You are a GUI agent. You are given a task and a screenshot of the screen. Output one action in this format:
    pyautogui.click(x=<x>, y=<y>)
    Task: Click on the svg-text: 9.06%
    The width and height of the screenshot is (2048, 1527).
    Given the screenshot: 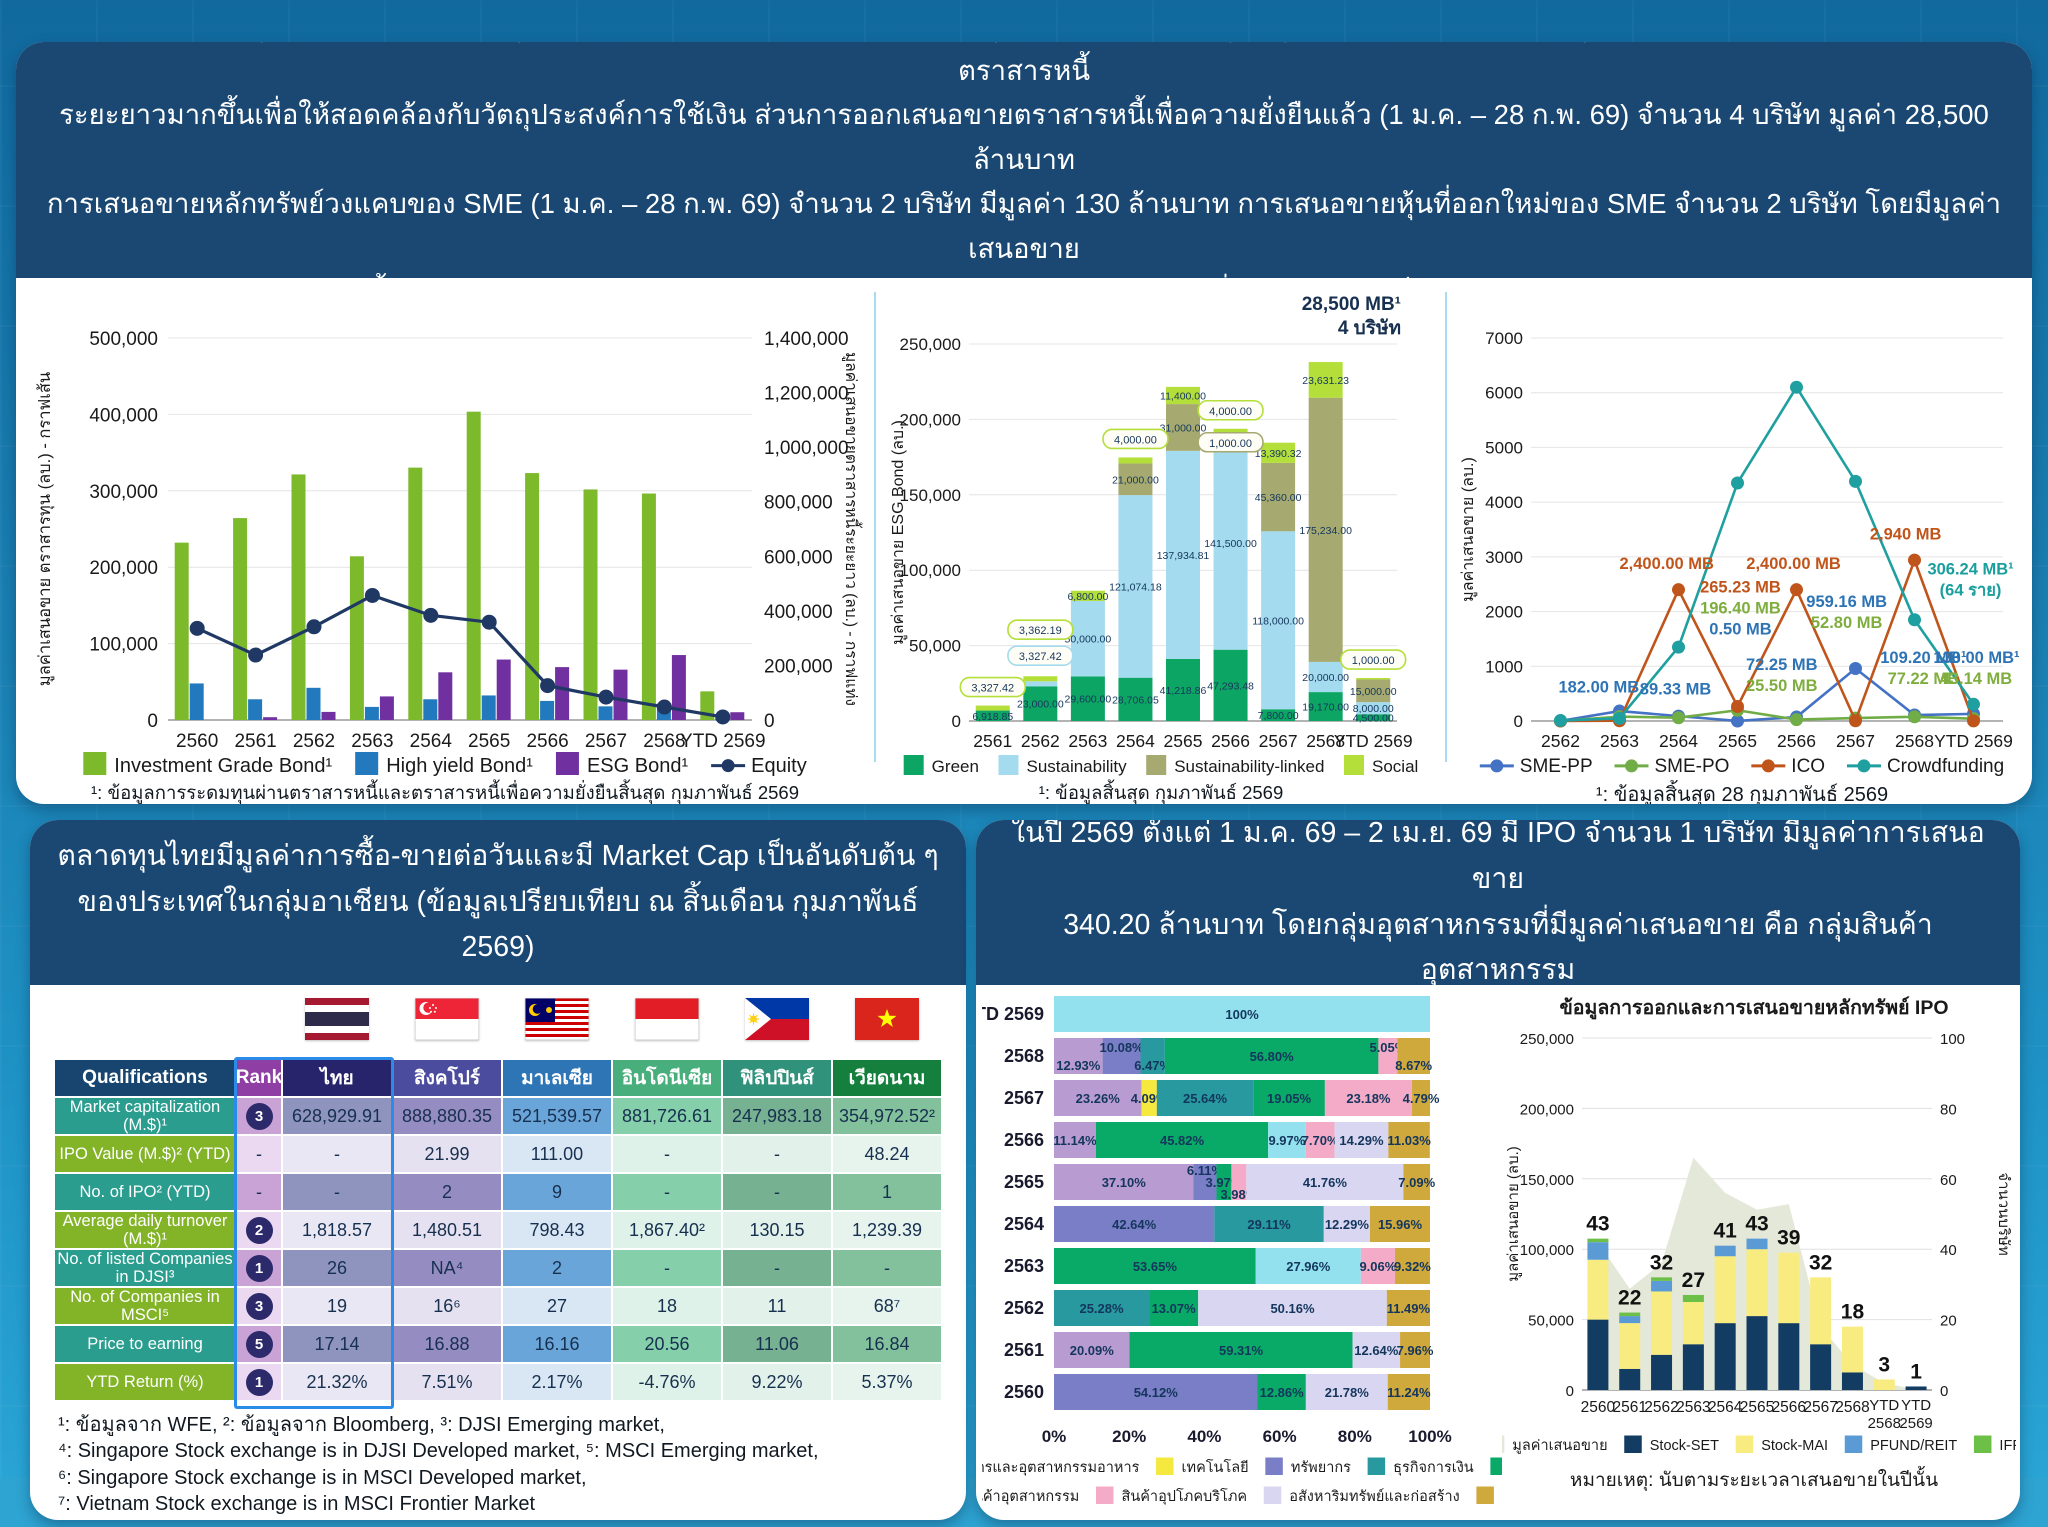 What is the action you would take?
    pyautogui.click(x=1377, y=1266)
    